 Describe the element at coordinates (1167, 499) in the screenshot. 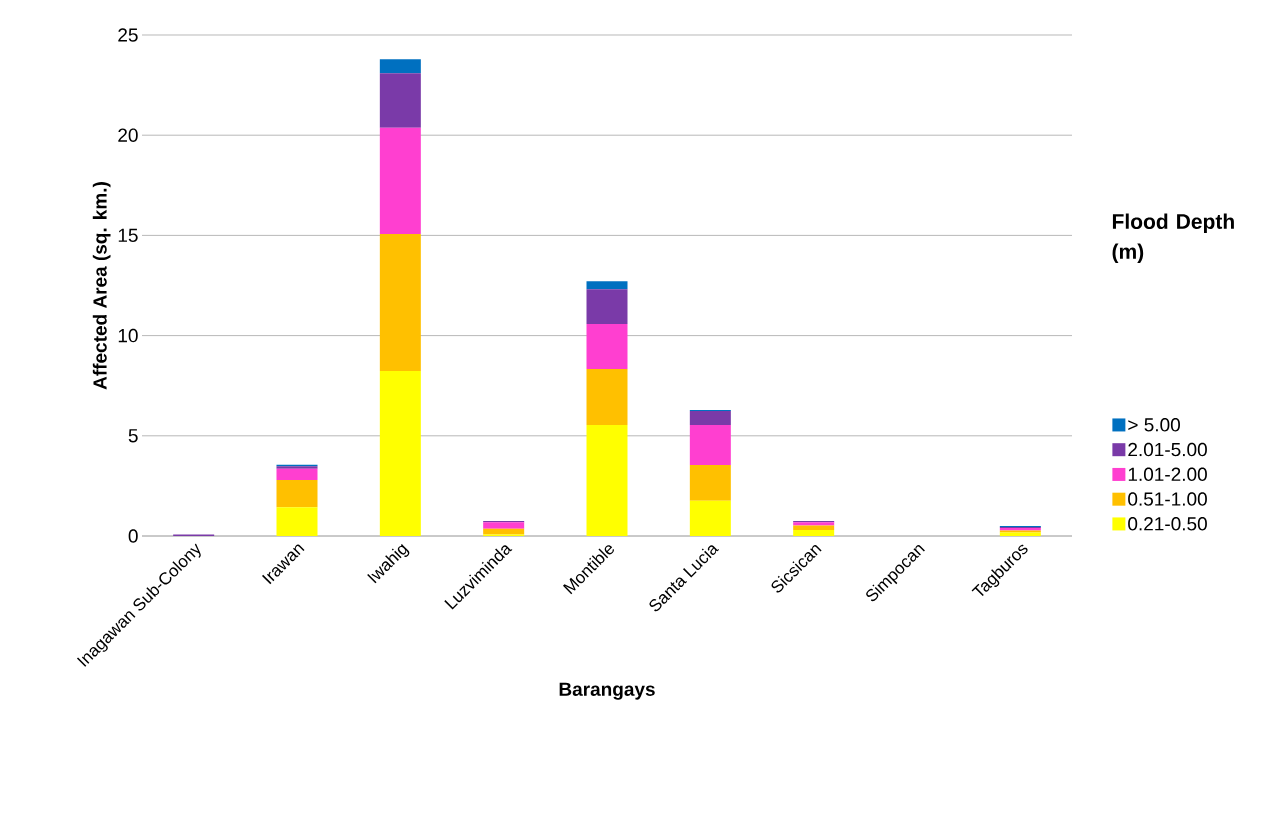

I see `legend-label: 0.51-1.00` at that location.